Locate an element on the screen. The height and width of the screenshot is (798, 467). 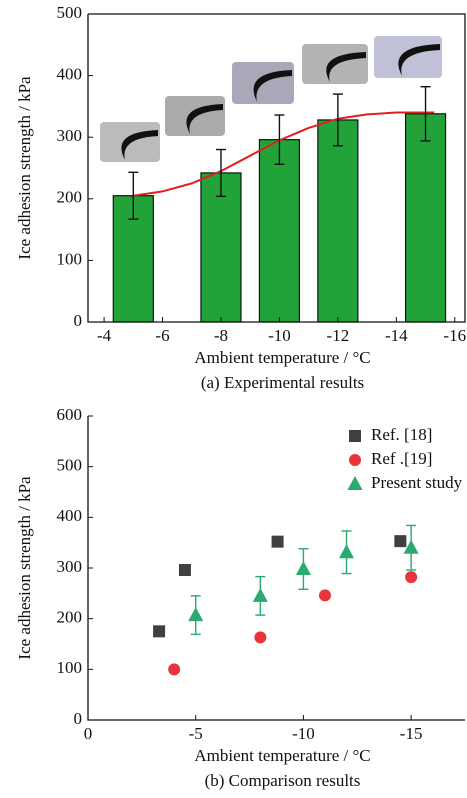
x-tick-label: -4 is located at coordinates (104, 335).